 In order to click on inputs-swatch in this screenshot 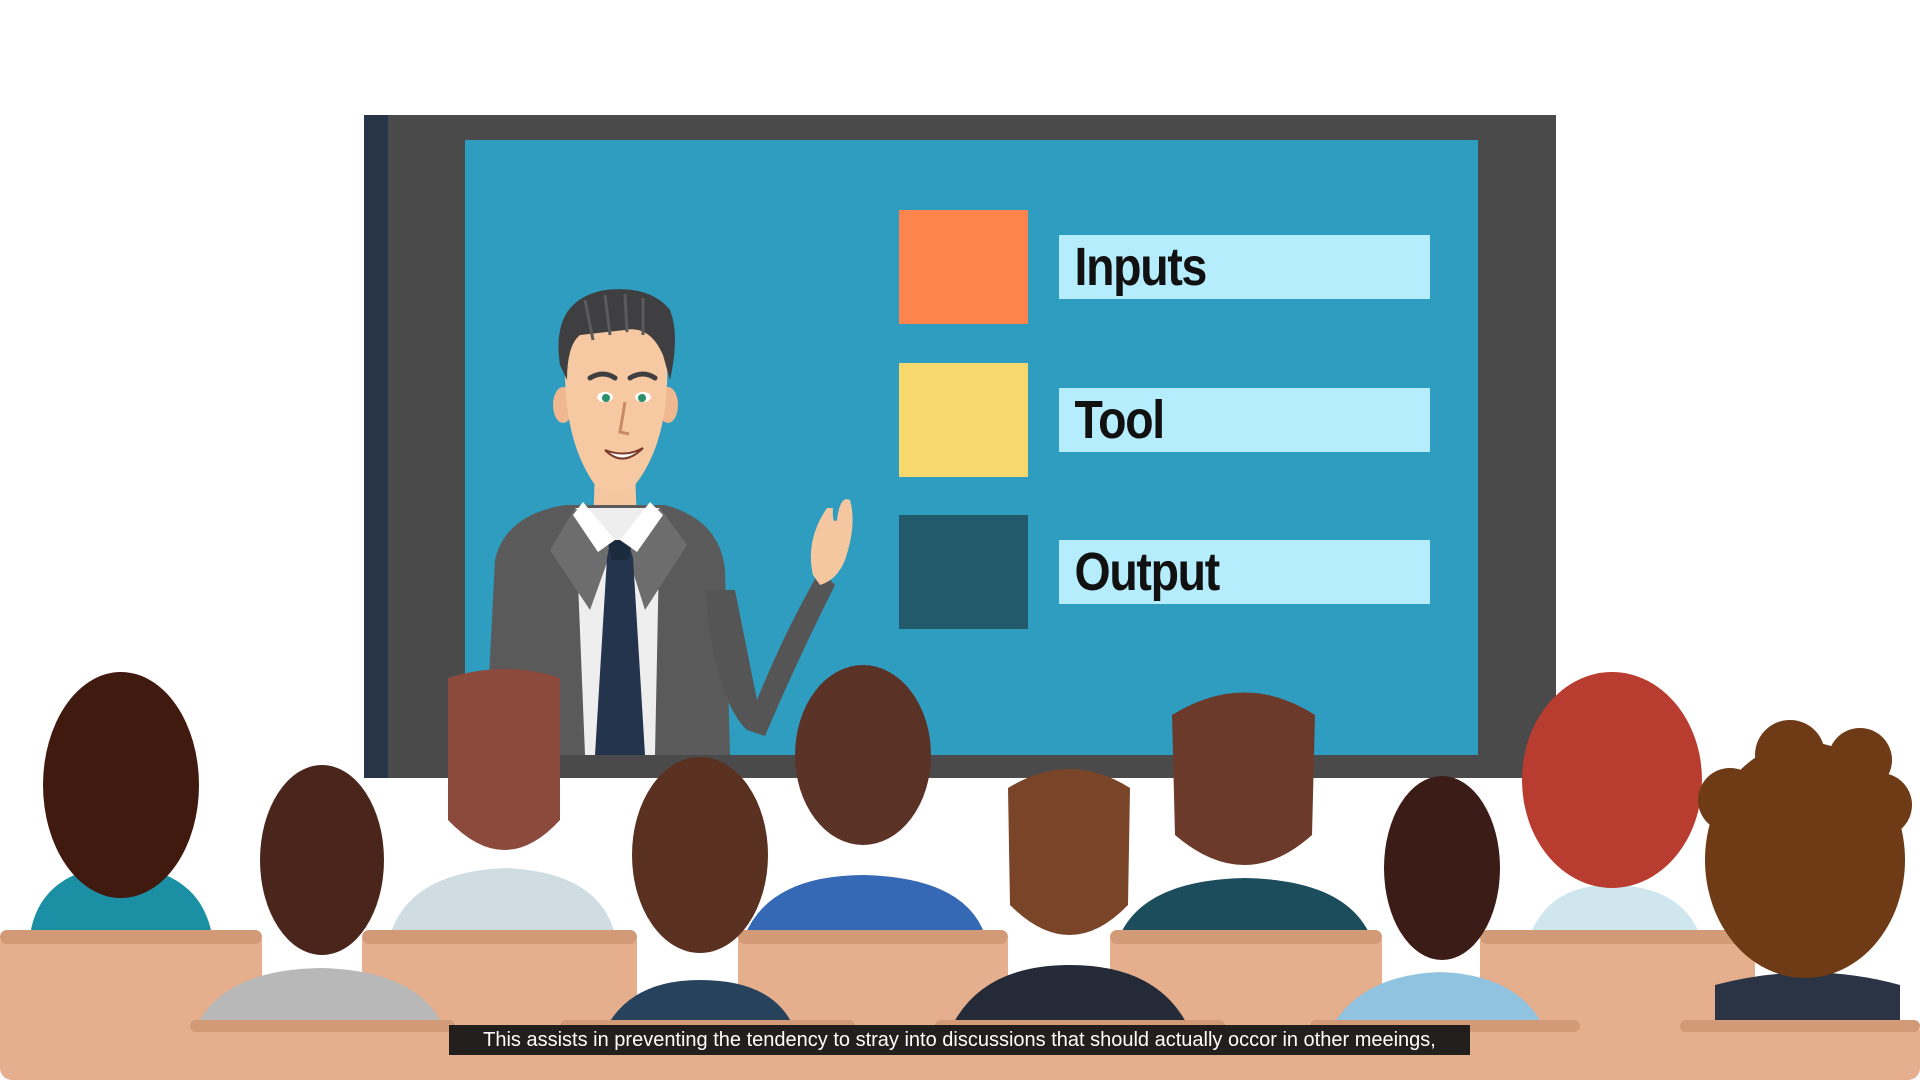, I will do `click(963, 267)`.